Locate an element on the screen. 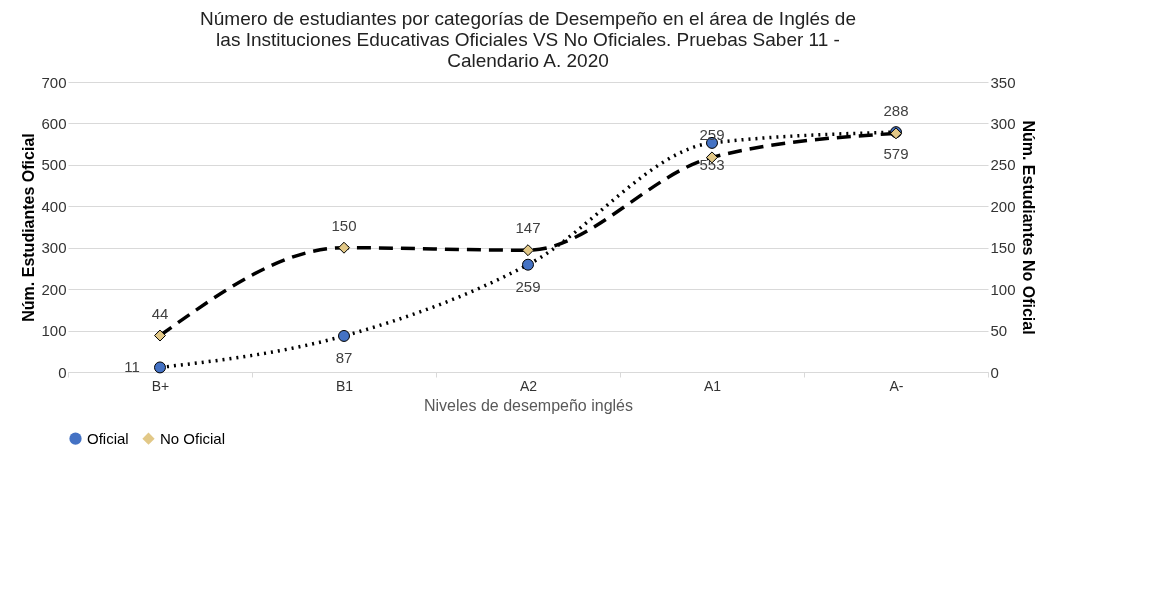 The width and height of the screenshot is (1176, 591). y-tick-label: 400 is located at coordinates (54, 206).